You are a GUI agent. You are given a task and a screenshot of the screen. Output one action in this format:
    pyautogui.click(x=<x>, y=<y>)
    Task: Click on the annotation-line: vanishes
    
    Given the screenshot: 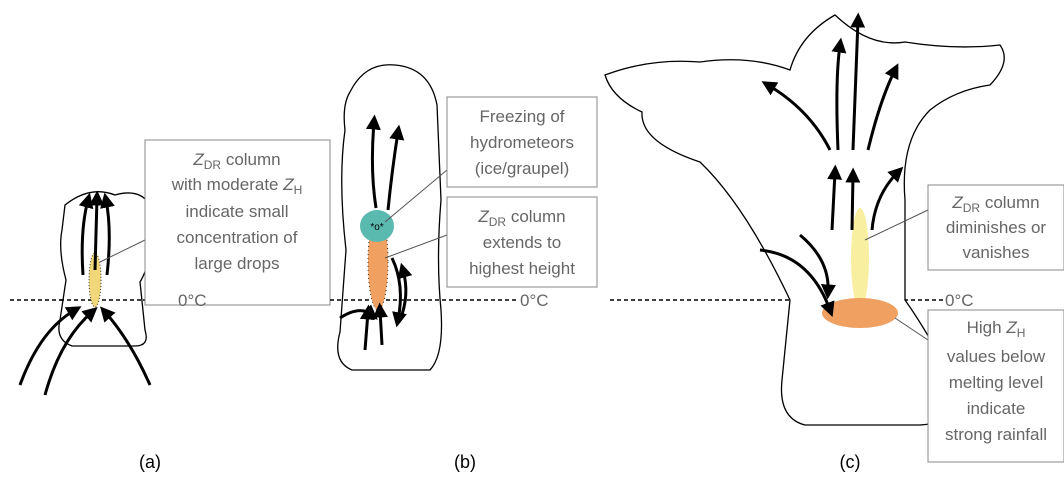 What is the action you would take?
    pyautogui.click(x=995, y=252)
    